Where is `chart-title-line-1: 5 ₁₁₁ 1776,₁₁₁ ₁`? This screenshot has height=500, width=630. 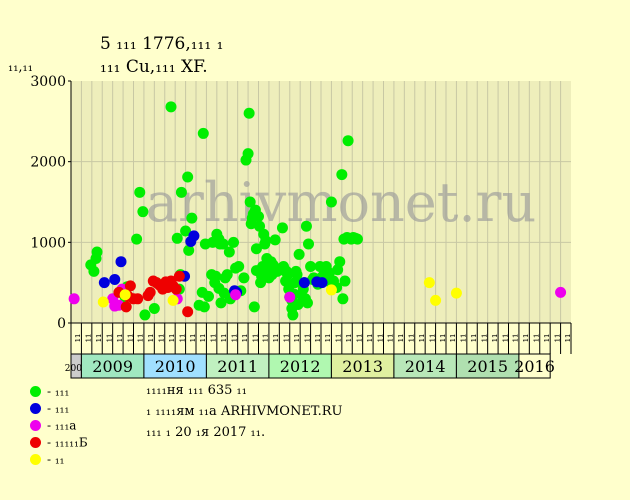 chart-title-line-1: 5 ₁₁₁ 1776,₁₁₁ ₁ is located at coordinates (162, 44).